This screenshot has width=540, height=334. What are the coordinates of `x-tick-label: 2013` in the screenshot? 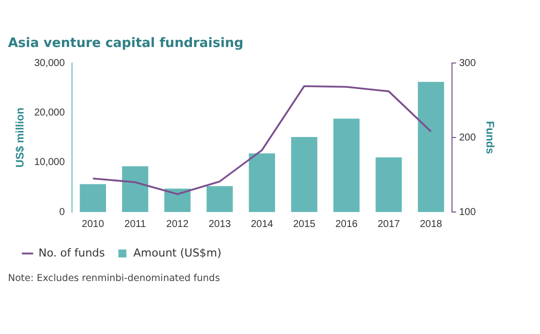 It's located at (220, 224).